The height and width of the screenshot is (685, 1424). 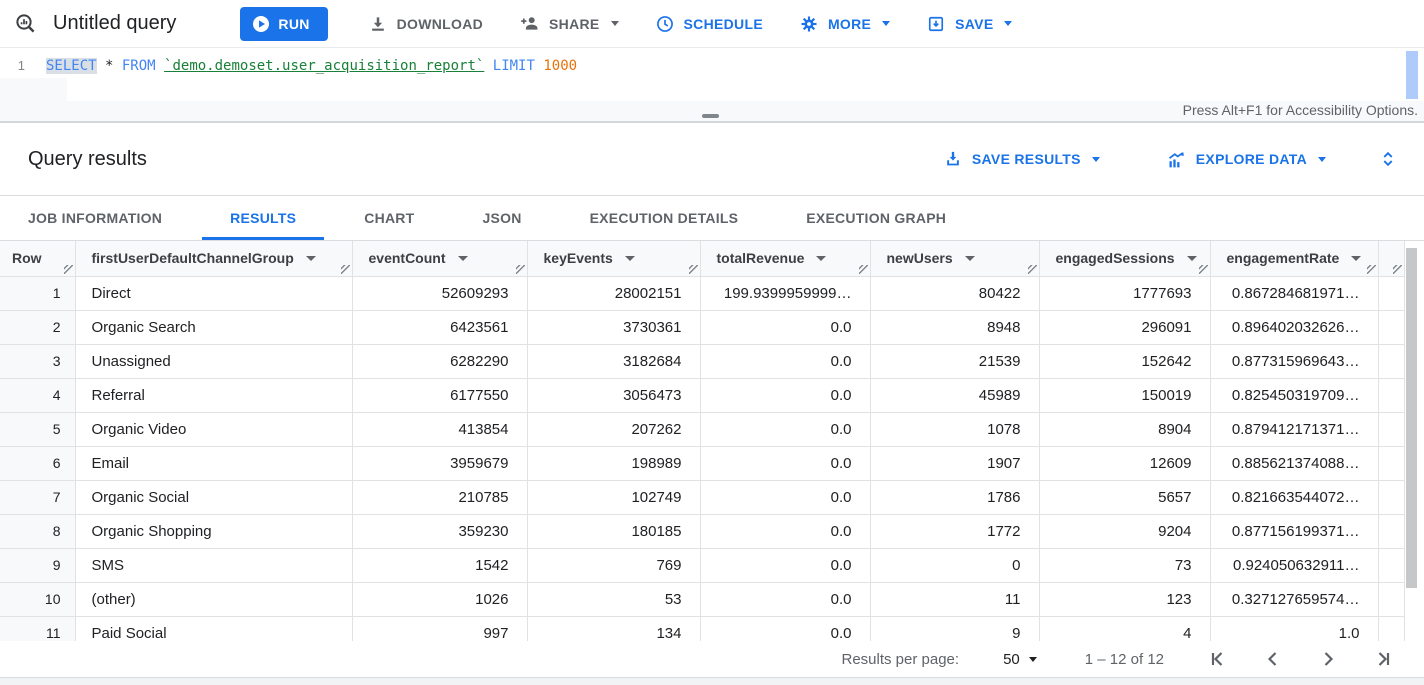 What do you see at coordinates (1021, 159) in the screenshot?
I see `save-results-button: SAVE RESULTS` at bounding box center [1021, 159].